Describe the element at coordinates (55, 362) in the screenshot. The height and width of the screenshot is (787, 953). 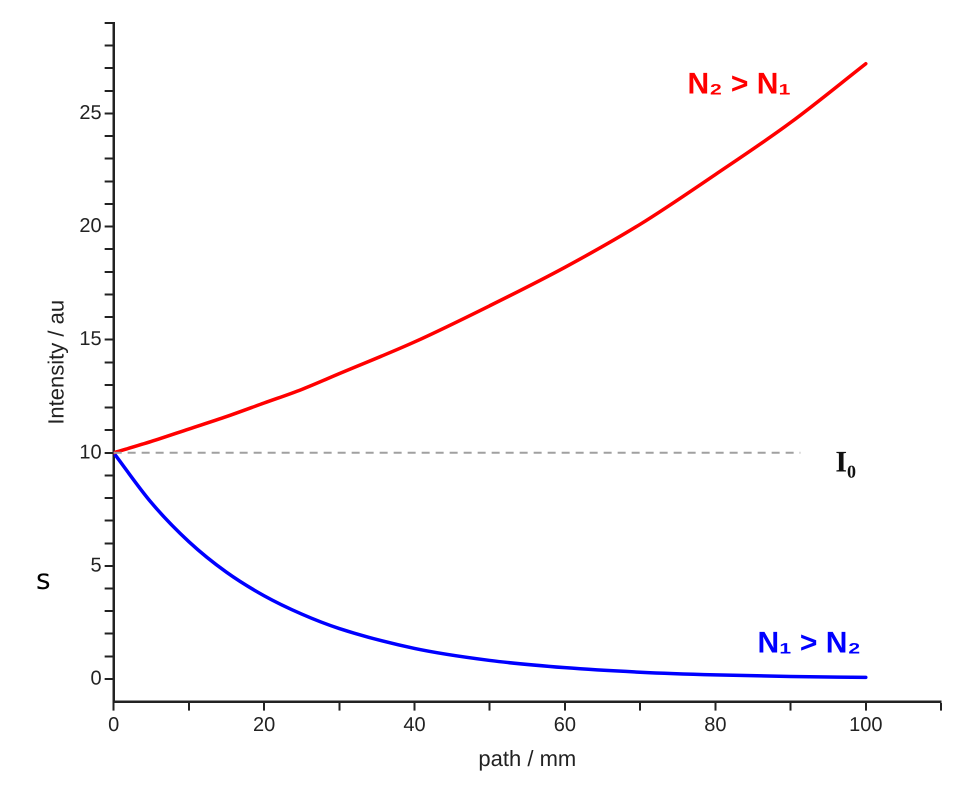
I see `y-axis-title: Intensity / au` at that location.